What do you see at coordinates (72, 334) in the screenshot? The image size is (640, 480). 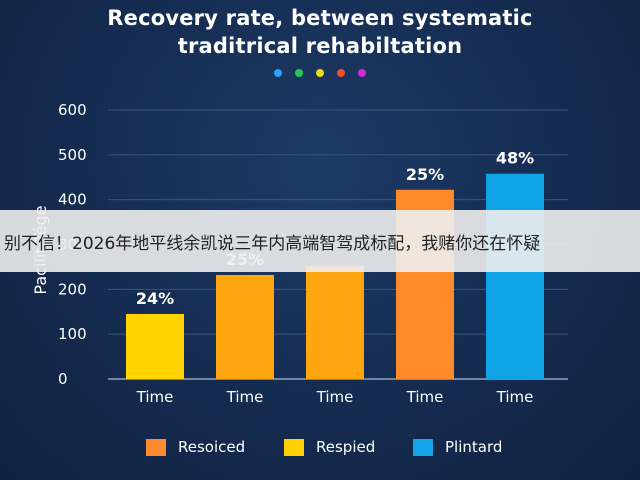 I see `y-tick-label: 100` at bounding box center [72, 334].